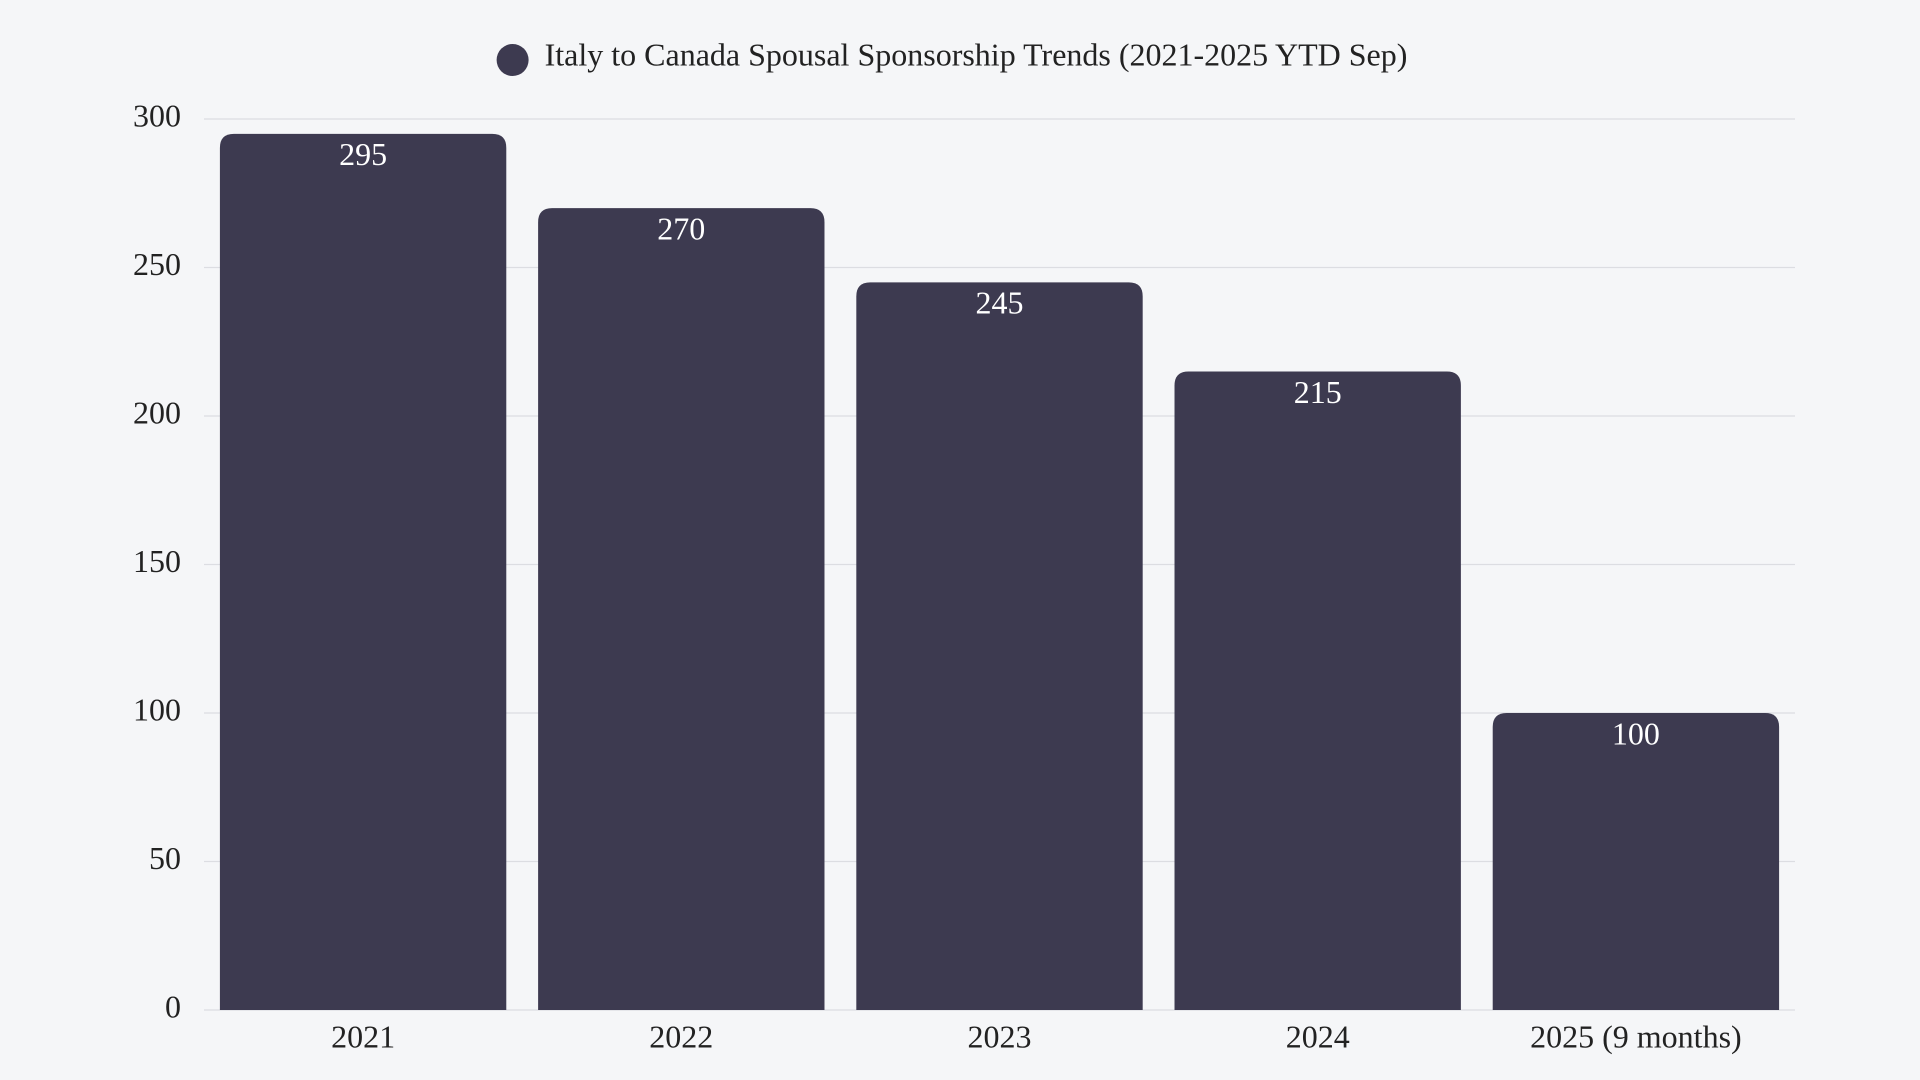 This screenshot has height=1080, width=1920. What do you see at coordinates (1000, 303) in the screenshot?
I see `value-label: 245` at bounding box center [1000, 303].